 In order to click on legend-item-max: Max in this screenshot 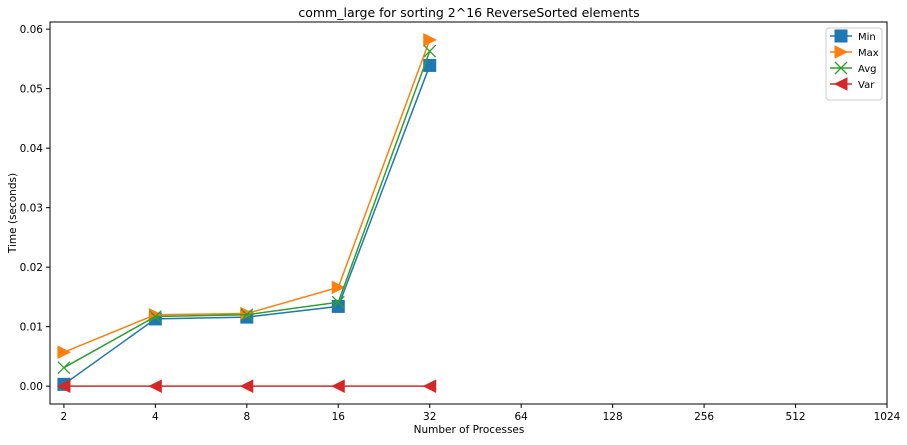, I will do `click(854, 52)`.